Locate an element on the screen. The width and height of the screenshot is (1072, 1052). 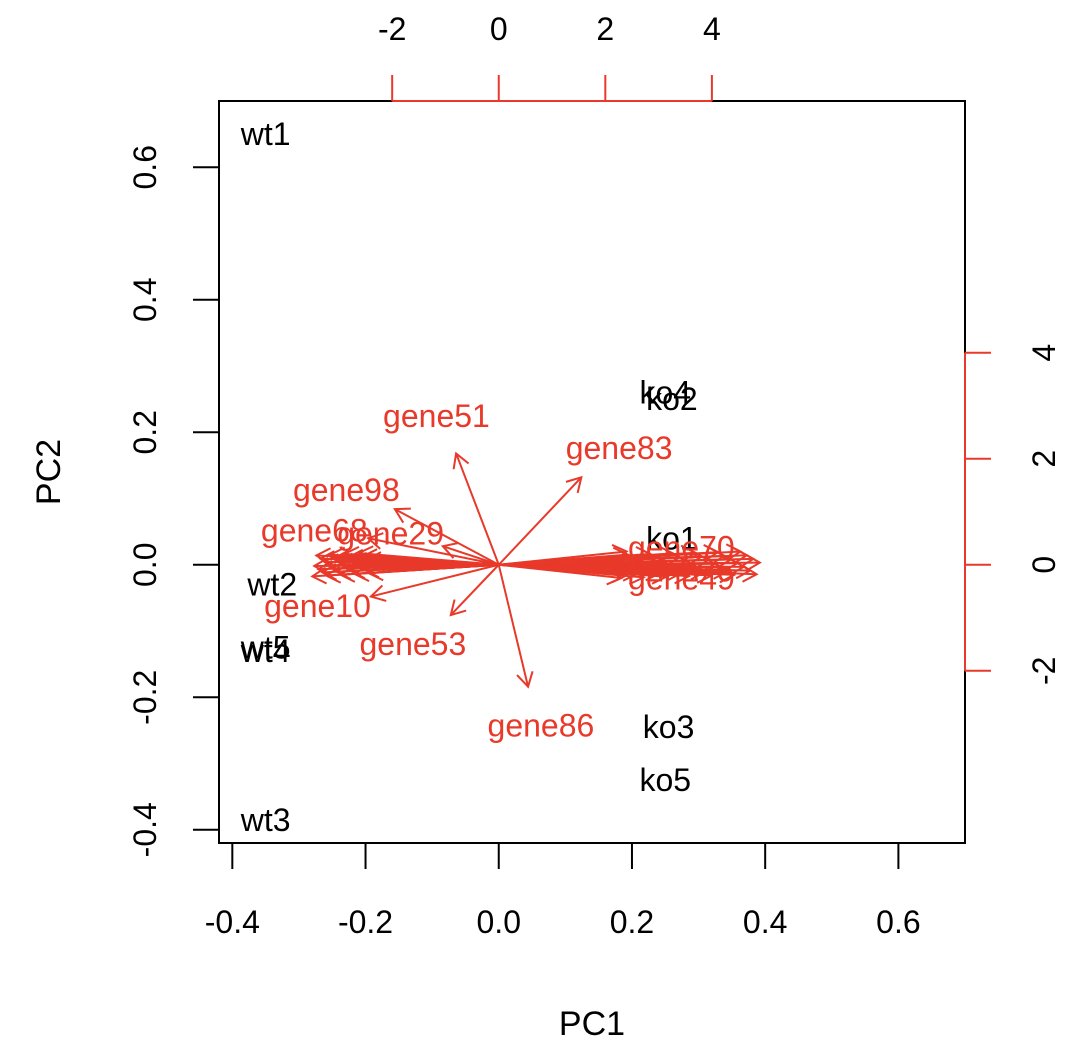
top-tick-label: -2 is located at coordinates (392, 29).